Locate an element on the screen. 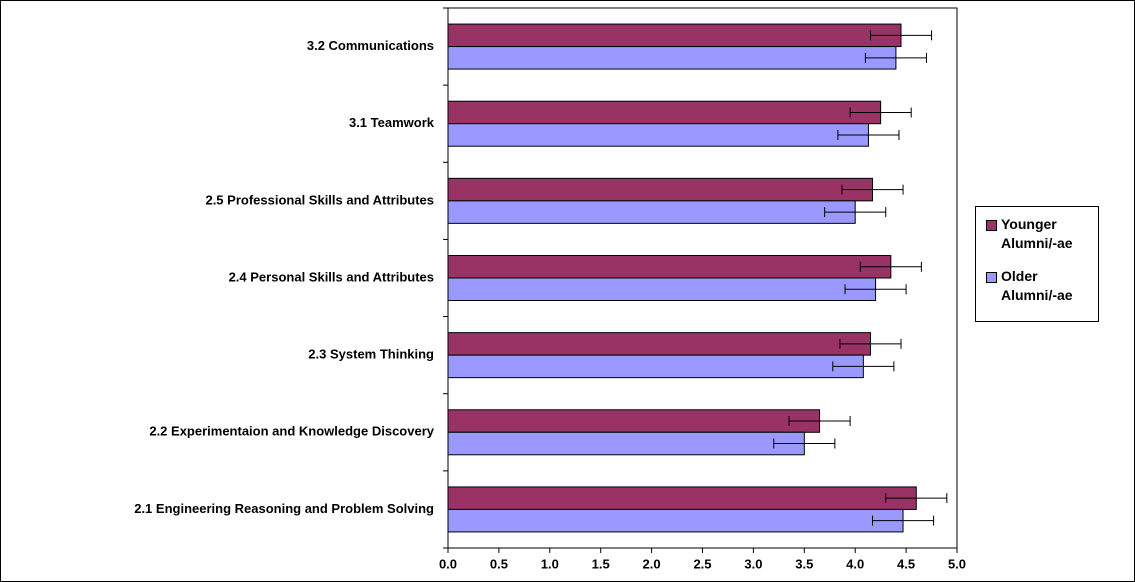 This screenshot has width=1135, height=582. legend-item: Younger Alumni/-ae is located at coordinates (1041, 234).